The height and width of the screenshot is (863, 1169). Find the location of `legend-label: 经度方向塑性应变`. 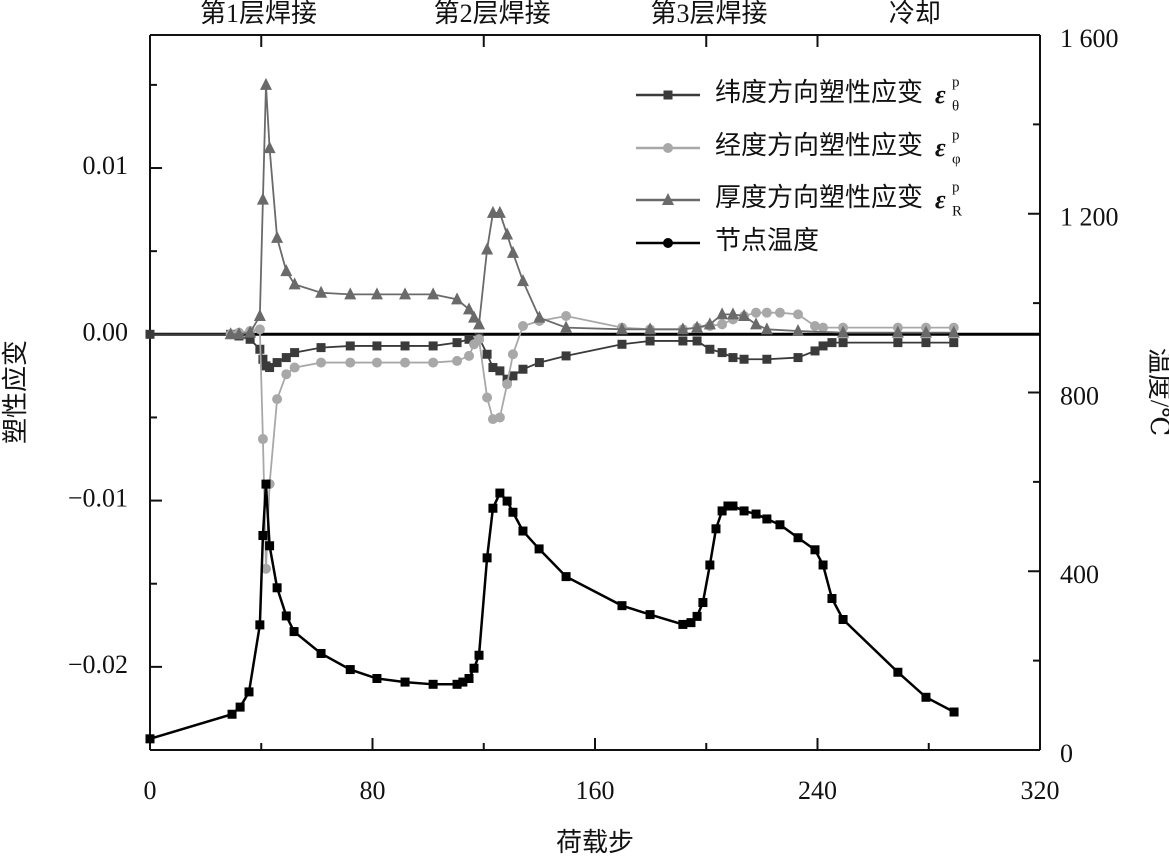

legend-label: 经度方向塑性应变 is located at coordinates (819, 145).